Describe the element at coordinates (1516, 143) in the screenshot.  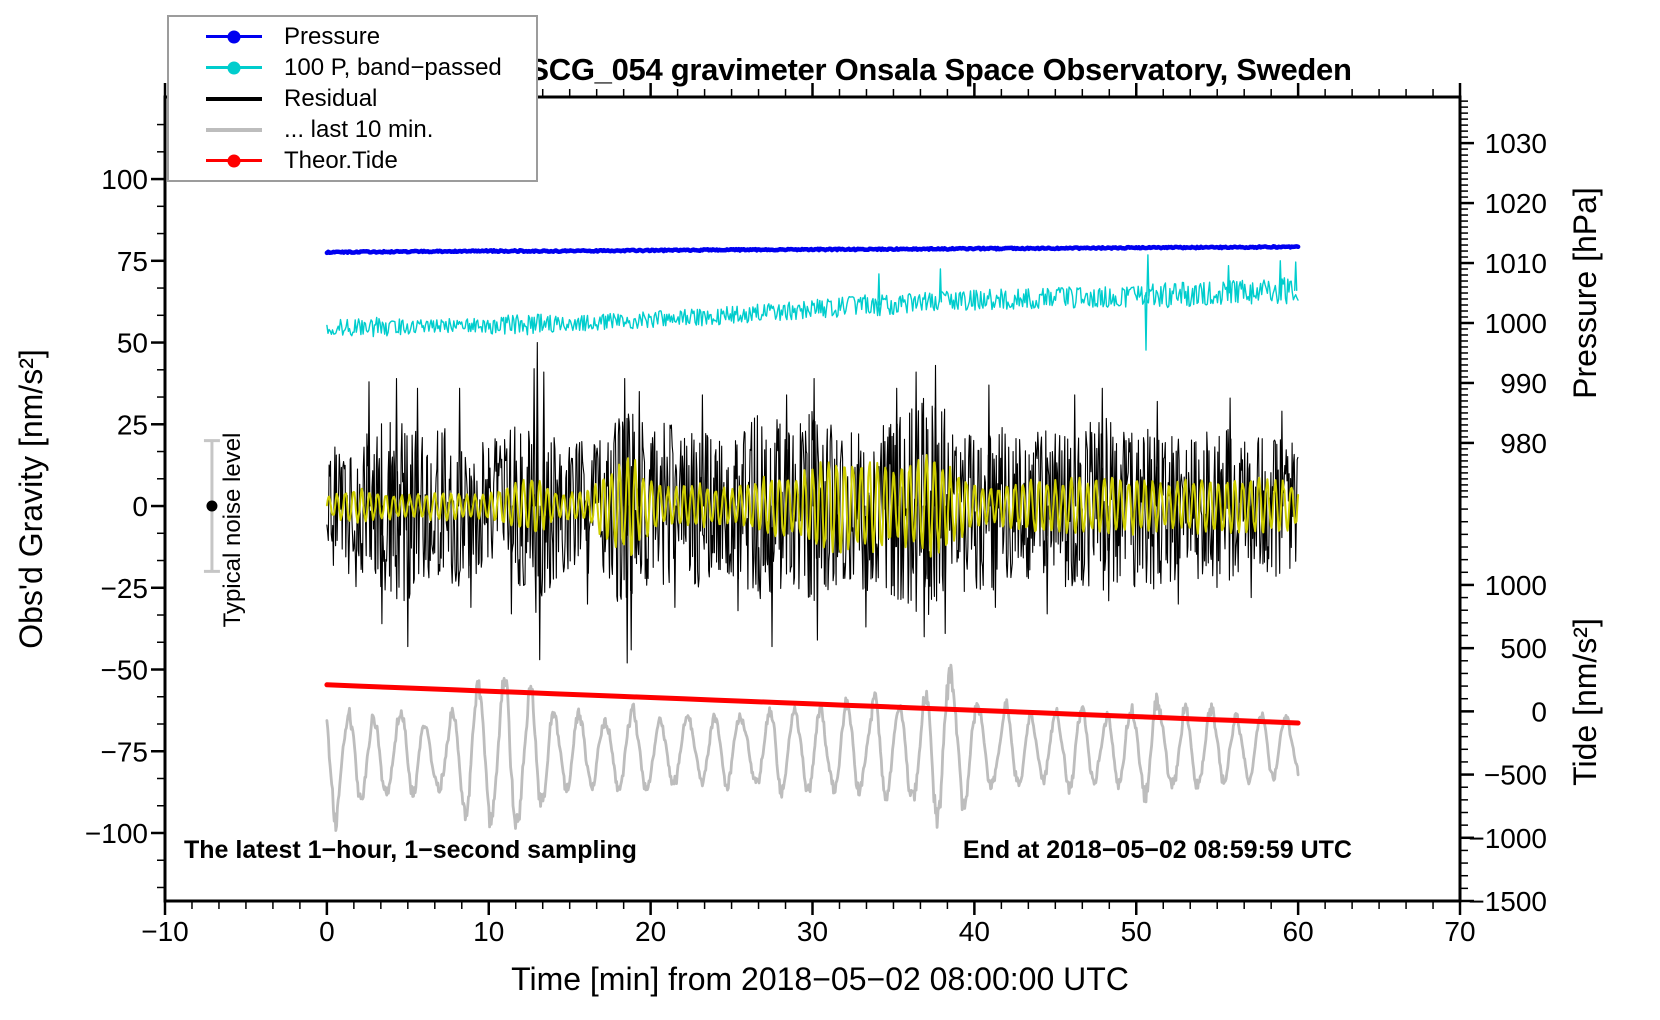
I see `pressure-tick-label: 1030` at that location.